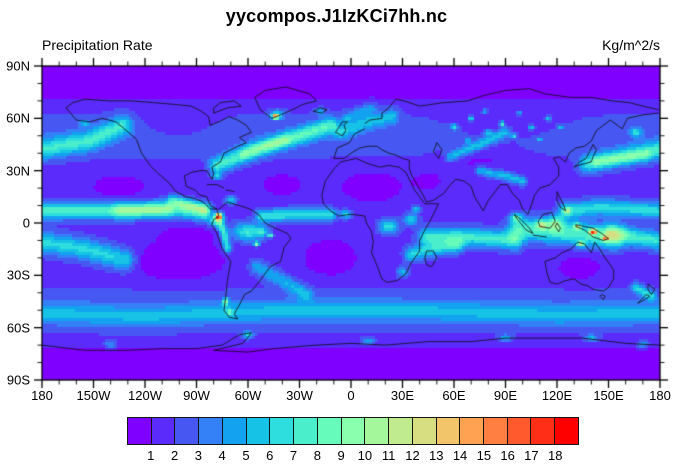  Describe the element at coordinates (151, 455) in the screenshot. I see `colorbar-tick-label: 1` at that location.